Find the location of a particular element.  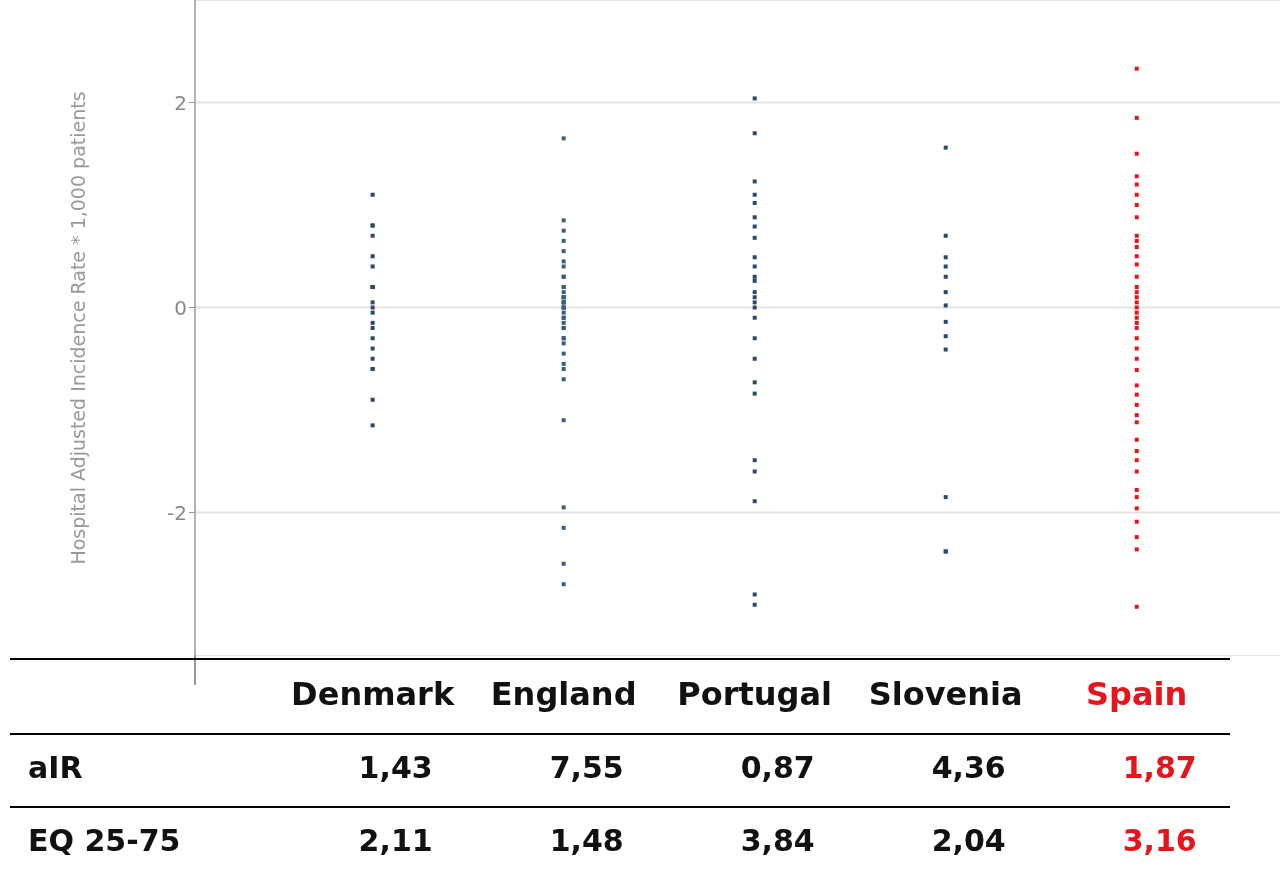

text: EQ 25-75 is located at coordinates (104, 840).